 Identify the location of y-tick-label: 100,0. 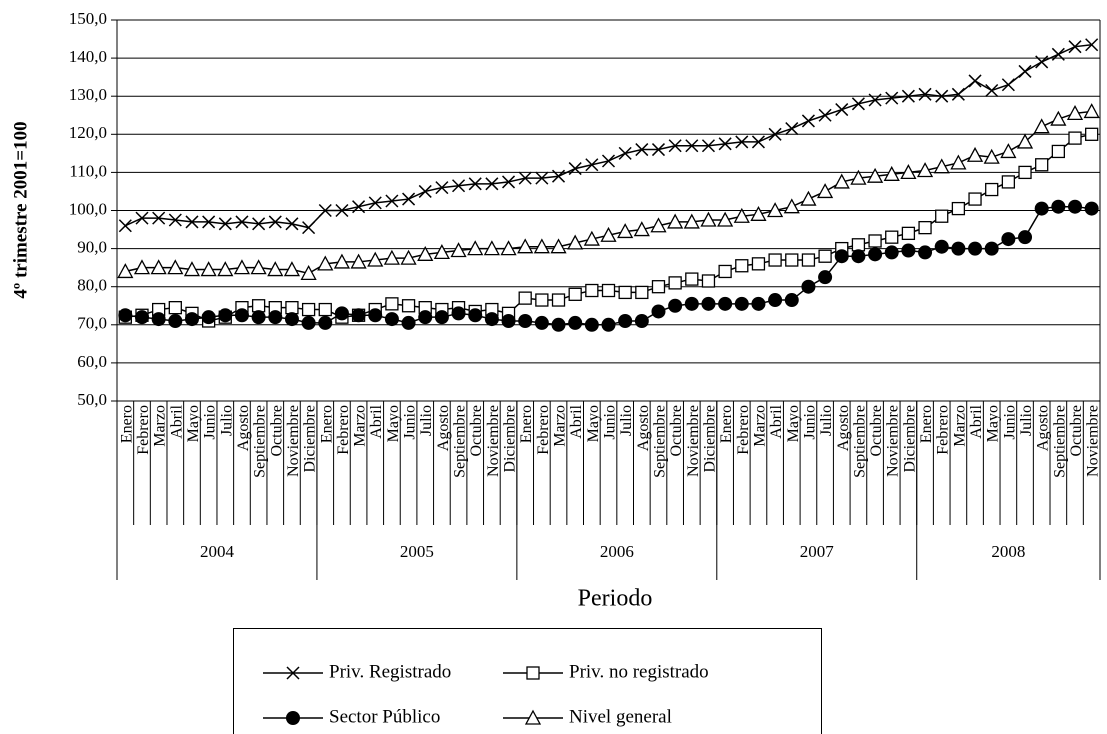
(88, 208).